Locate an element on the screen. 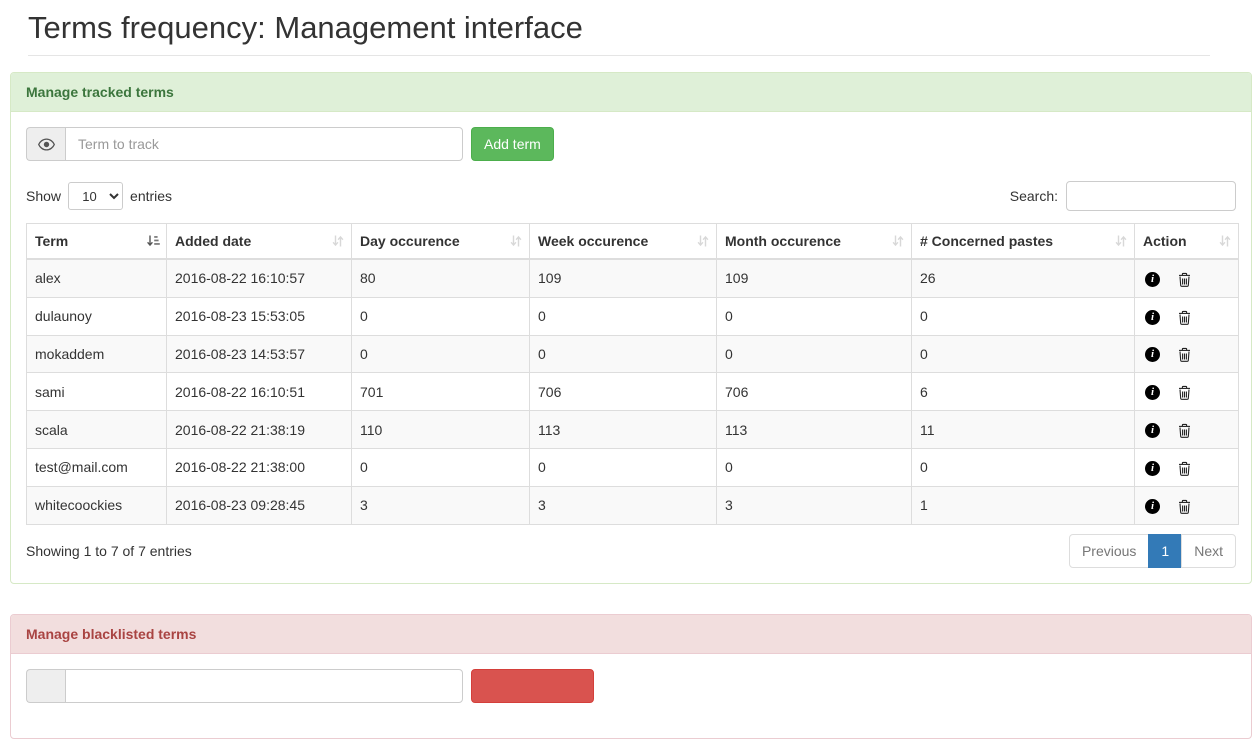 The image size is (1260, 739). pagination: Previous 1 Next is located at coordinates (1152, 550).